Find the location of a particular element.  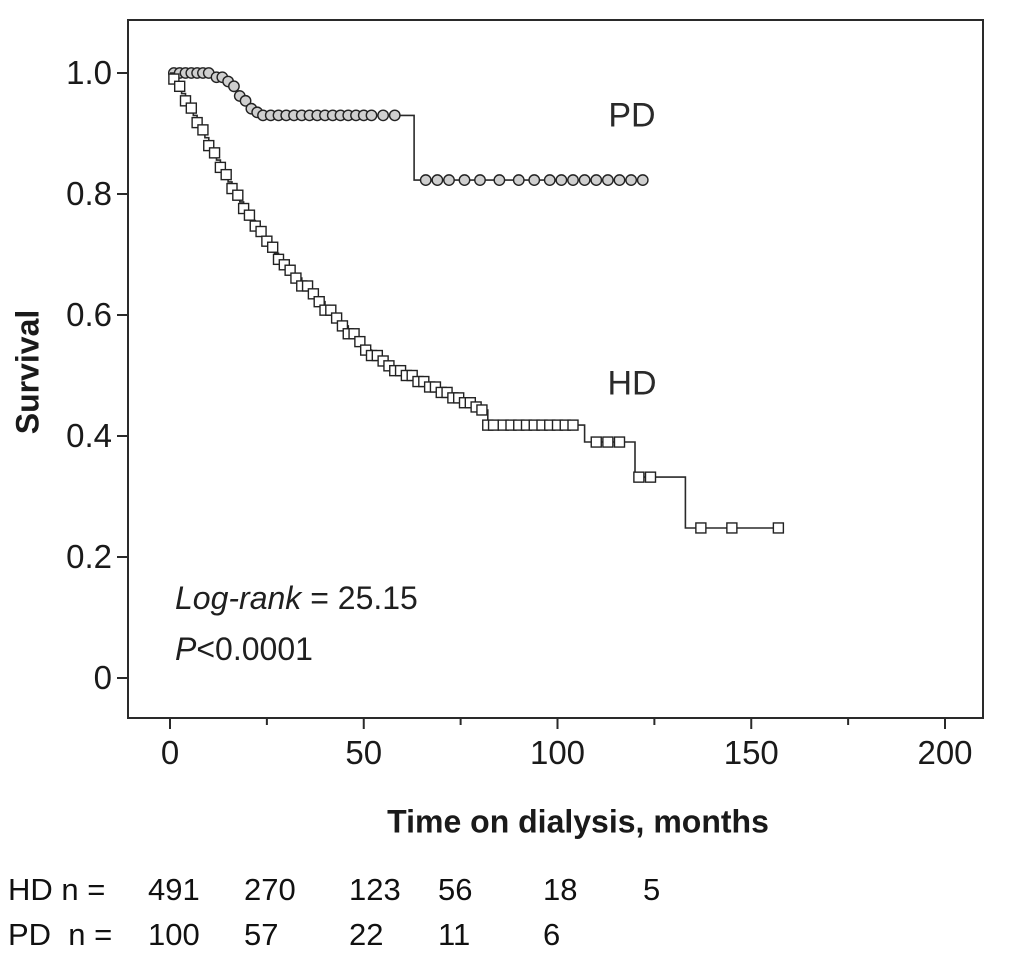

y-tick-label: 0.8 is located at coordinates (89, 193).